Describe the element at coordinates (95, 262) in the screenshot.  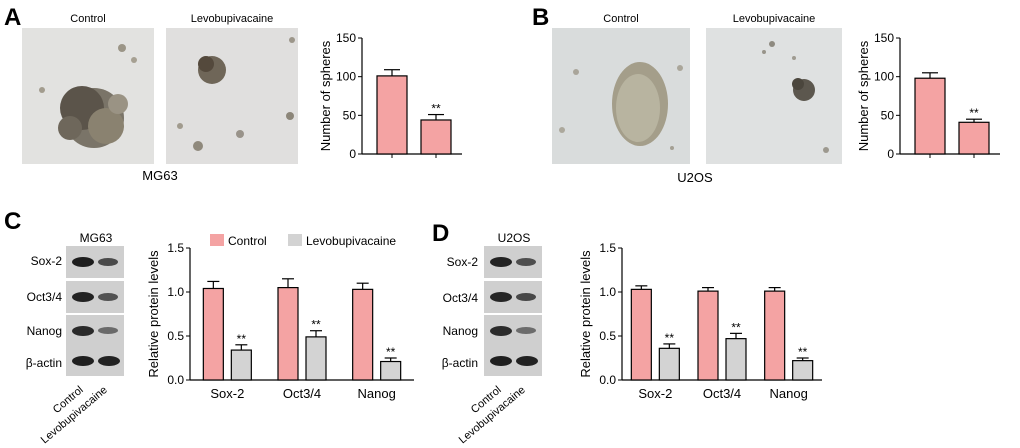
I see `panel-c-blot-strip-sox2` at that location.